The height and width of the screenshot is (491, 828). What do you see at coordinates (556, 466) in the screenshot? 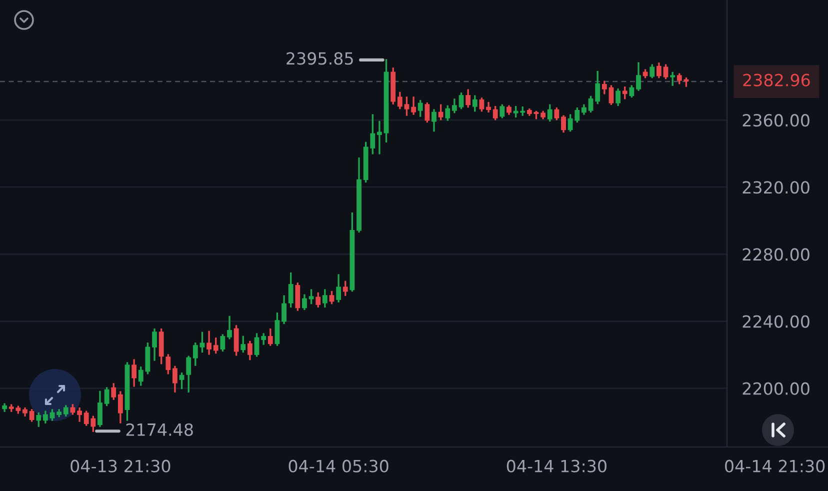
I see `x-tick-label: 04-14 13:30` at bounding box center [556, 466].